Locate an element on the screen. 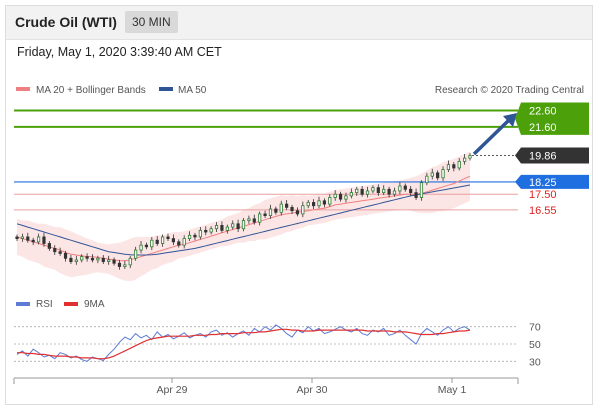  level-label-16.55: 16.55 is located at coordinates (543, 211).